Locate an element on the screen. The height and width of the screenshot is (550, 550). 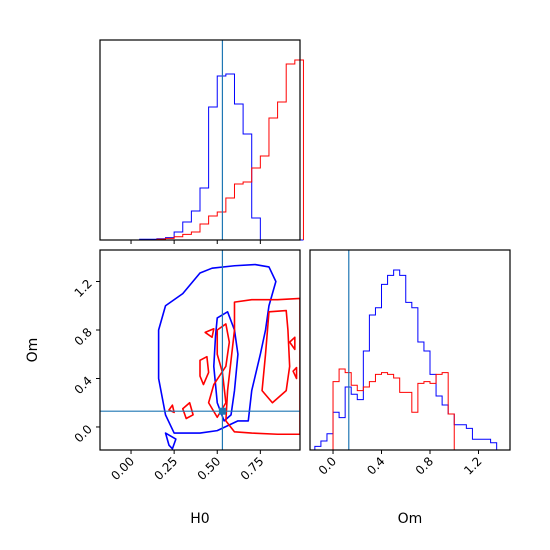
contour-series is located at coordinates (228, 356).